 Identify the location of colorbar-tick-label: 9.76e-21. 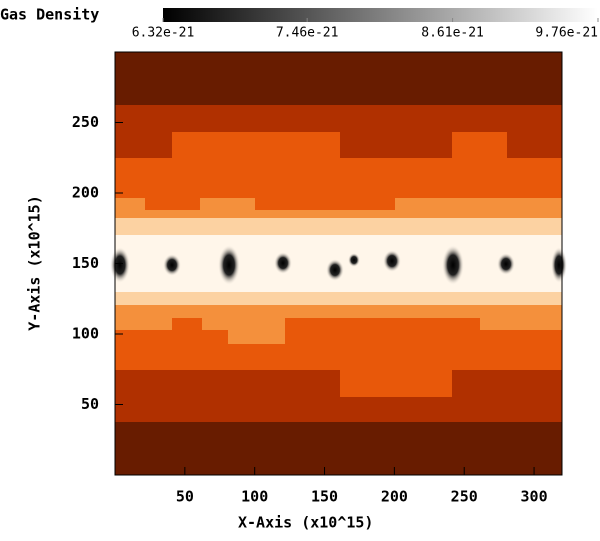
(566, 33).